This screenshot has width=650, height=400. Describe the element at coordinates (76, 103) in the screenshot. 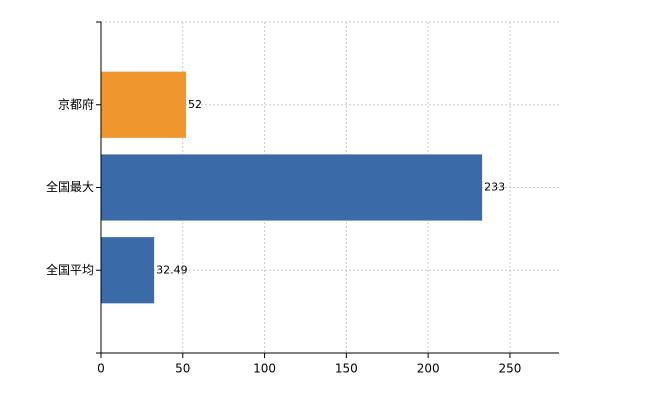

I see `y-tick-label: 京都府` at that location.